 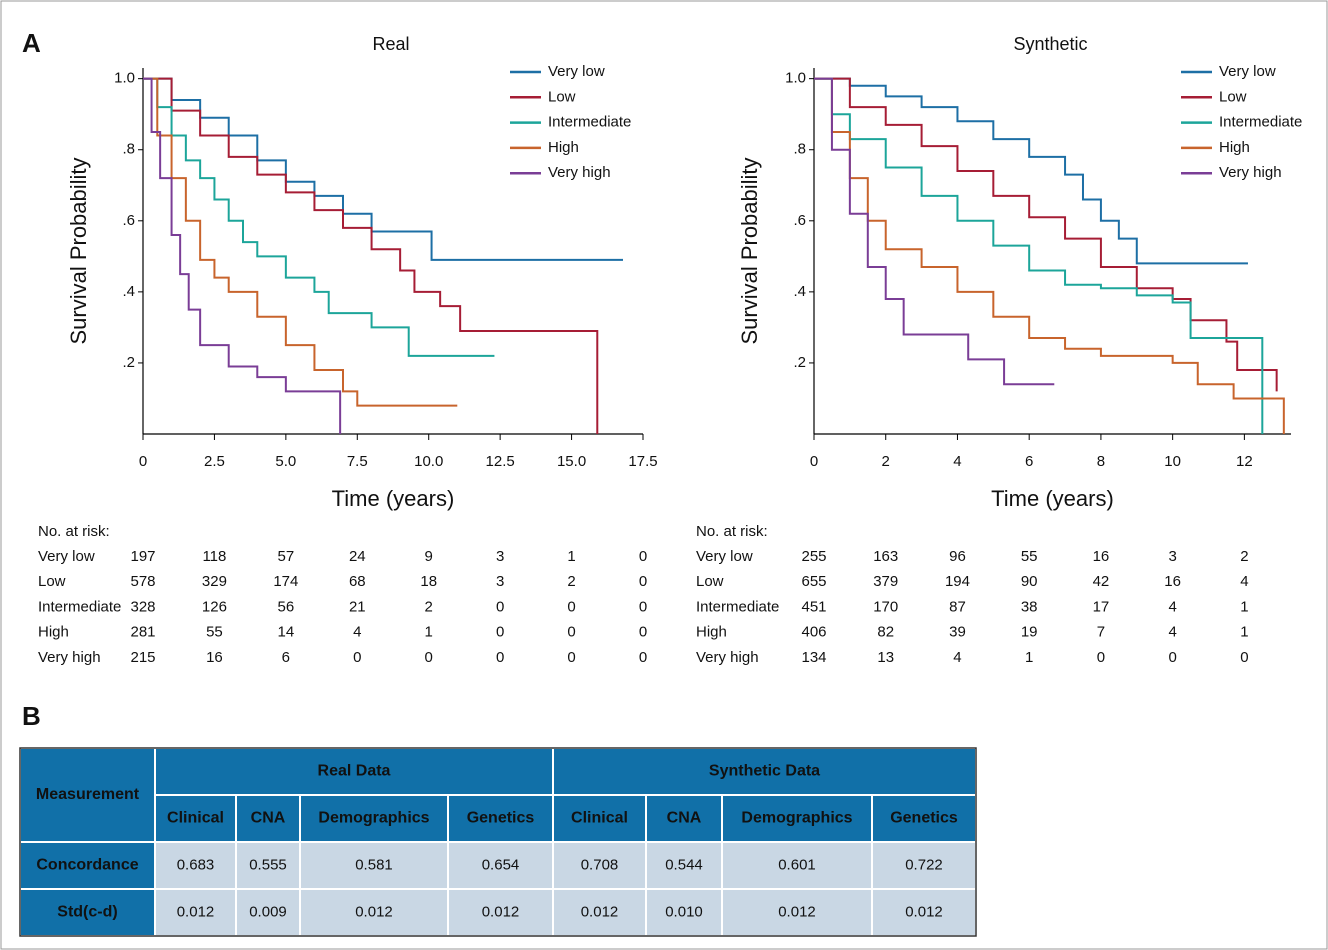 What do you see at coordinates (142, 606) in the screenshot?
I see `risk-count: 328` at bounding box center [142, 606].